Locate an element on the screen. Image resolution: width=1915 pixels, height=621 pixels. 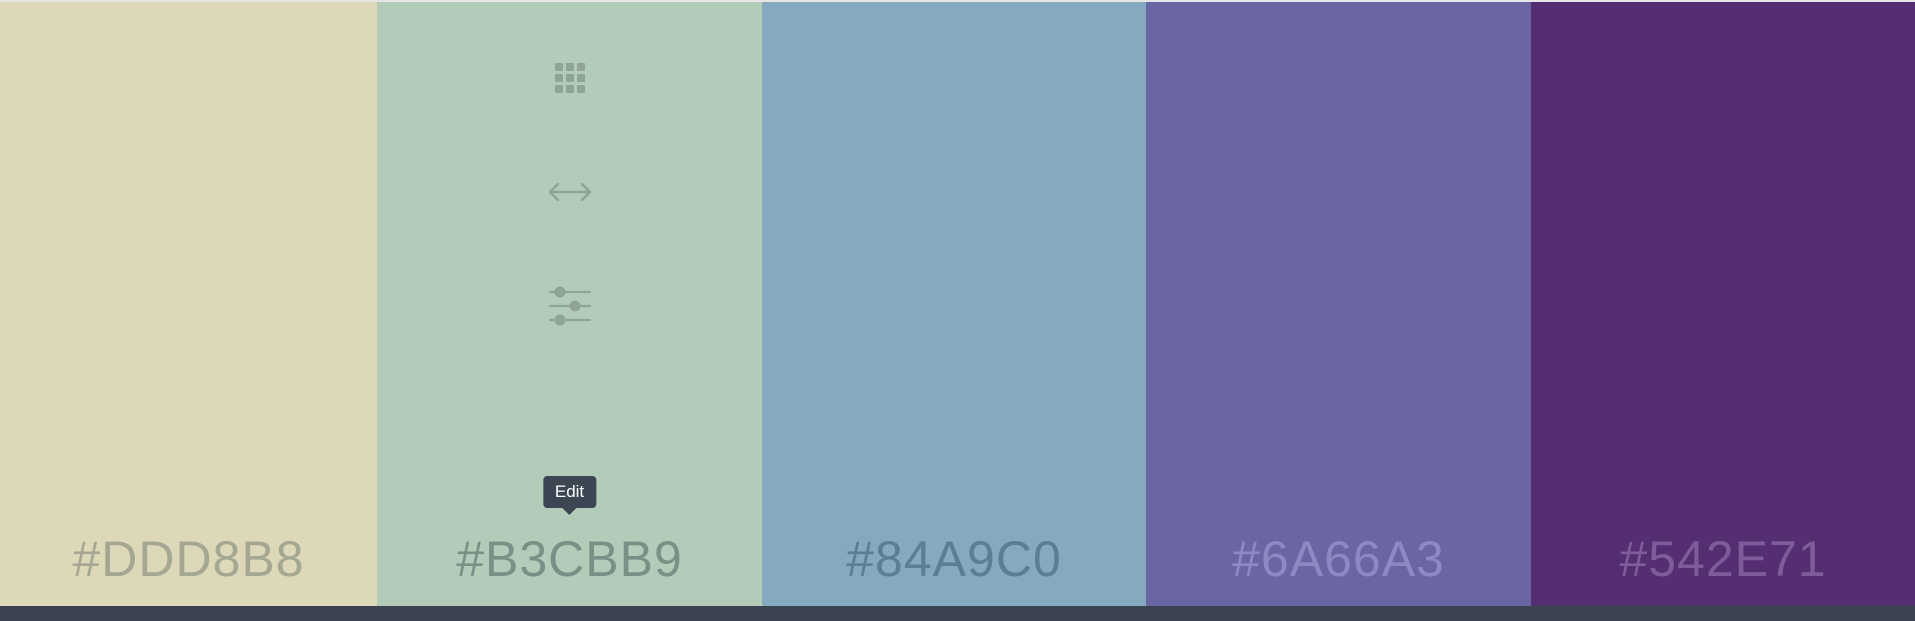
view-shades-button is located at coordinates (570, 78).